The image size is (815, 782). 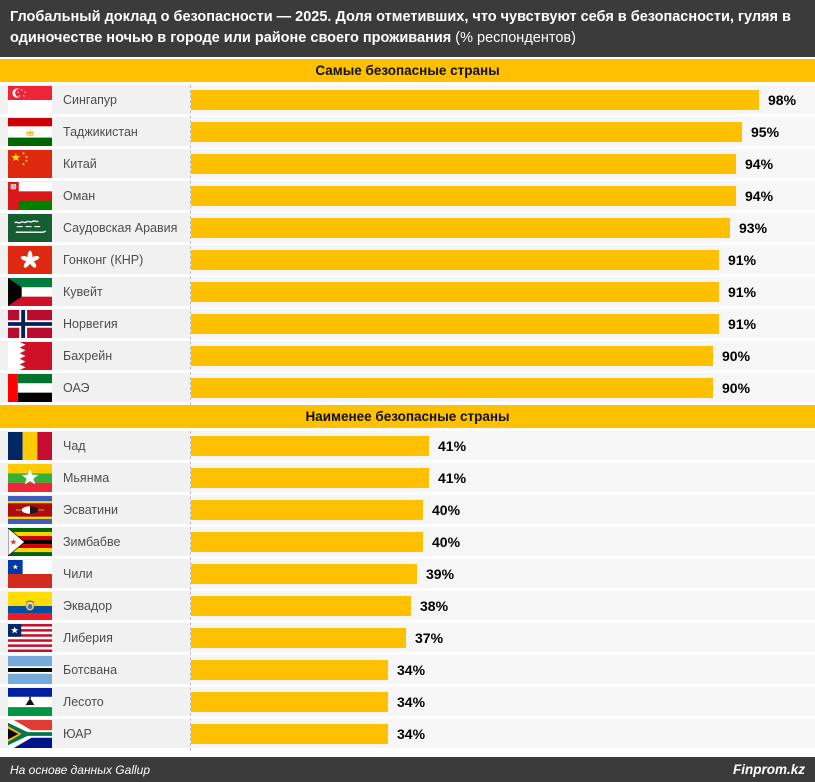 I want to click on myanmar-flag, so click(x=30, y=477).